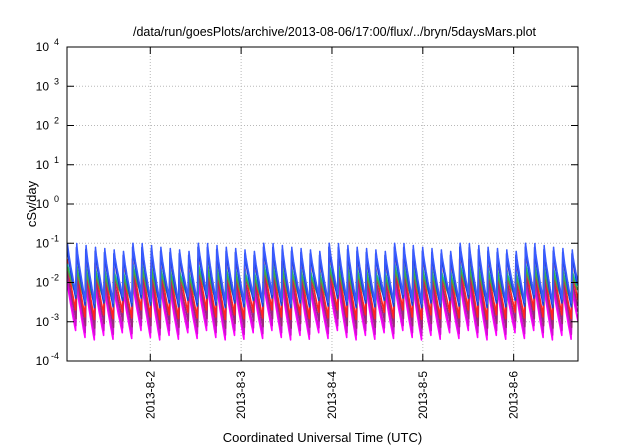 The image size is (640, 448). I want to click on y-tick-exponent: 0, so click(56, 199).